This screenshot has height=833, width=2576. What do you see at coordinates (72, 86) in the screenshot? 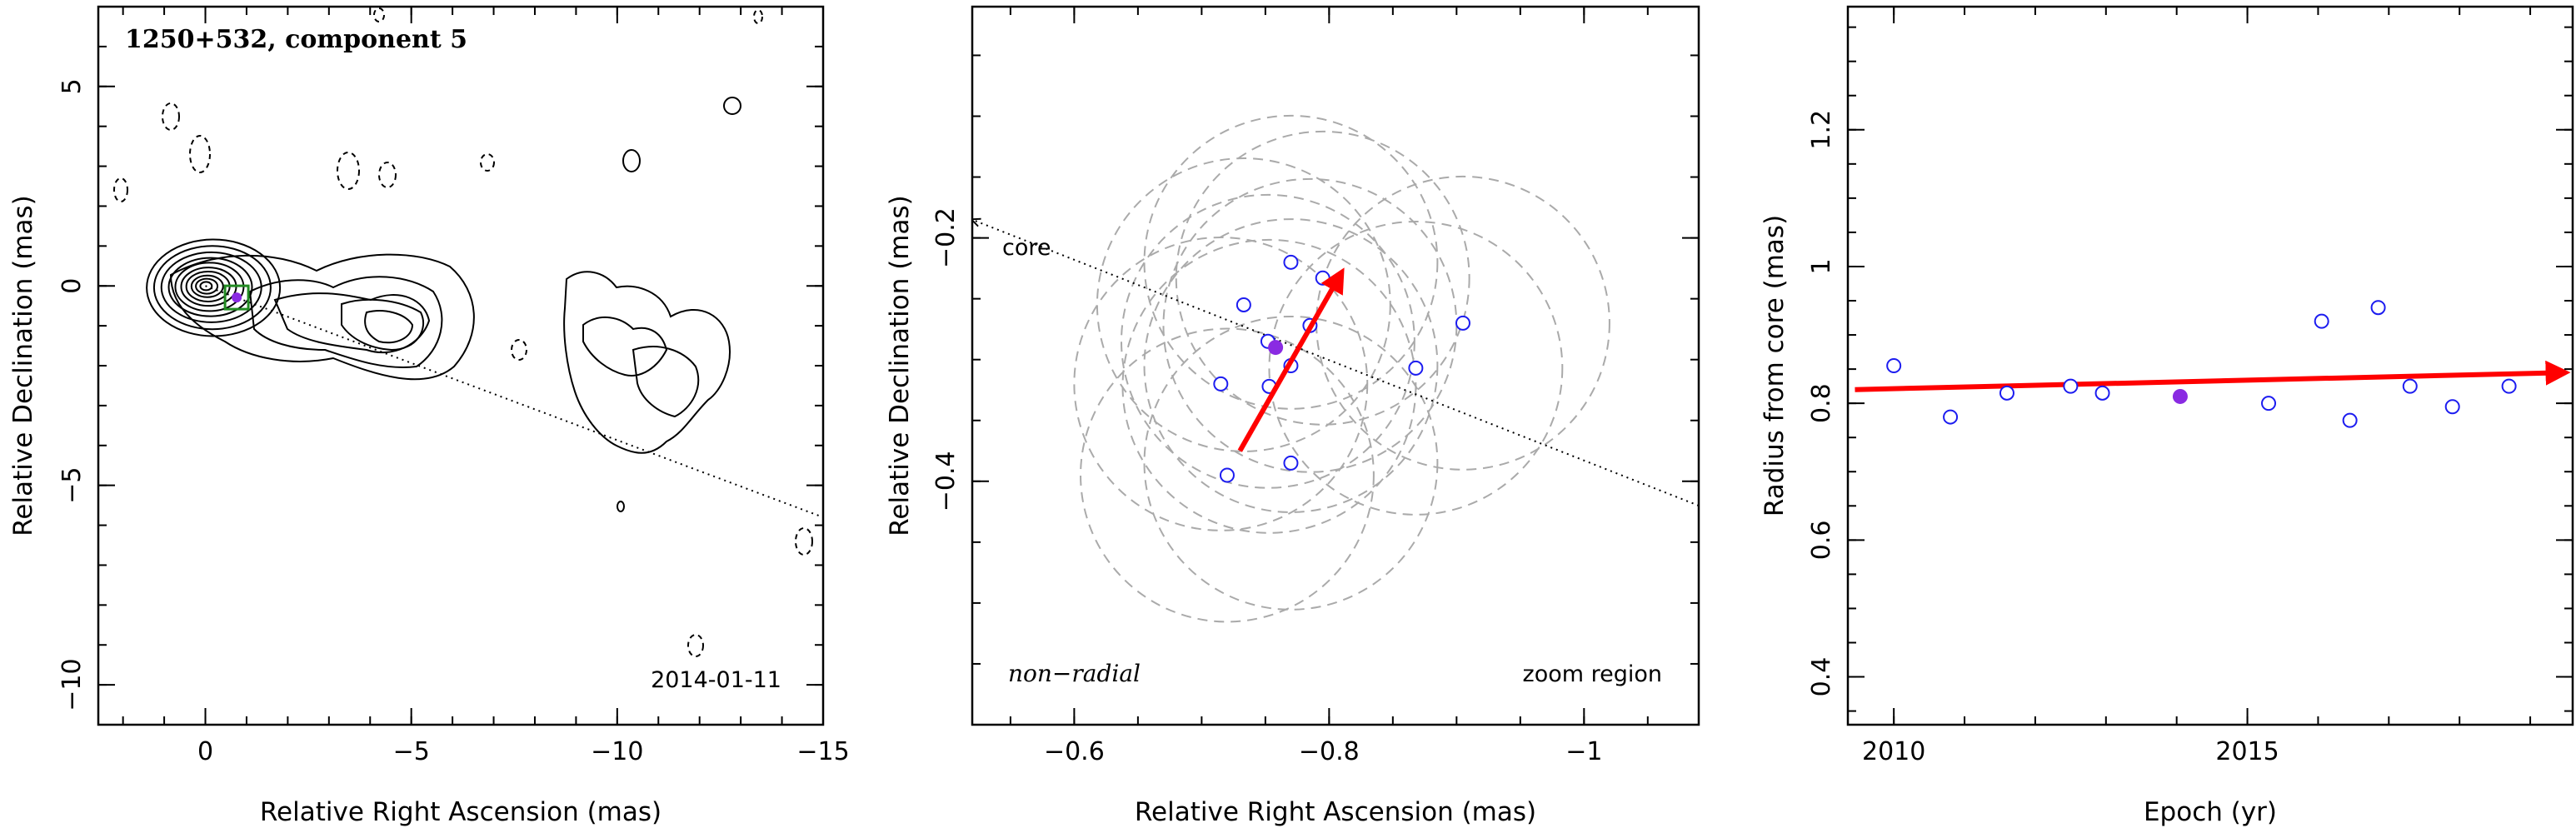
I see `y-tick-label: 5` at bounding box center [72, 86].